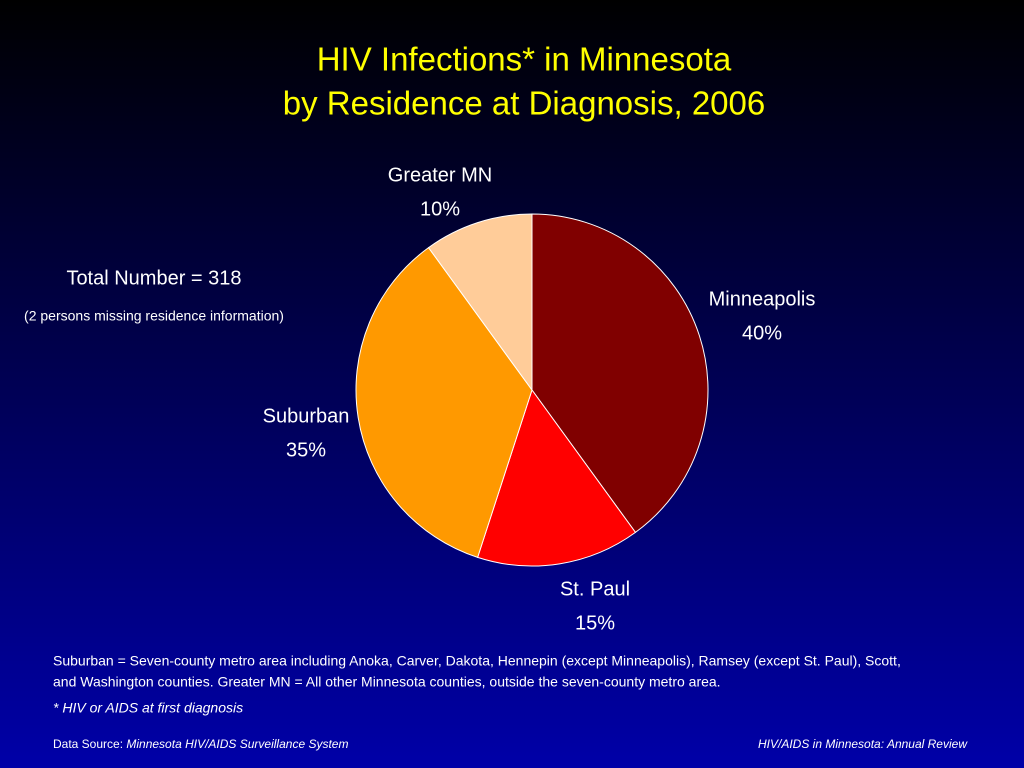 This screenshot has width=1024, height=768. Describe the element at coordinates (89, 744) in the screenshot. I see `source-label: Data Source:` at that location.